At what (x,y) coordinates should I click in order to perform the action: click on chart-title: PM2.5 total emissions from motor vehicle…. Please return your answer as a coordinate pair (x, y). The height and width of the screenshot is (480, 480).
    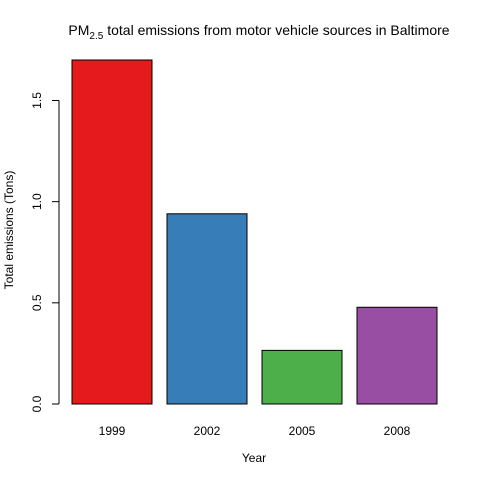
    Looking at the image, I should click on (258, 32).